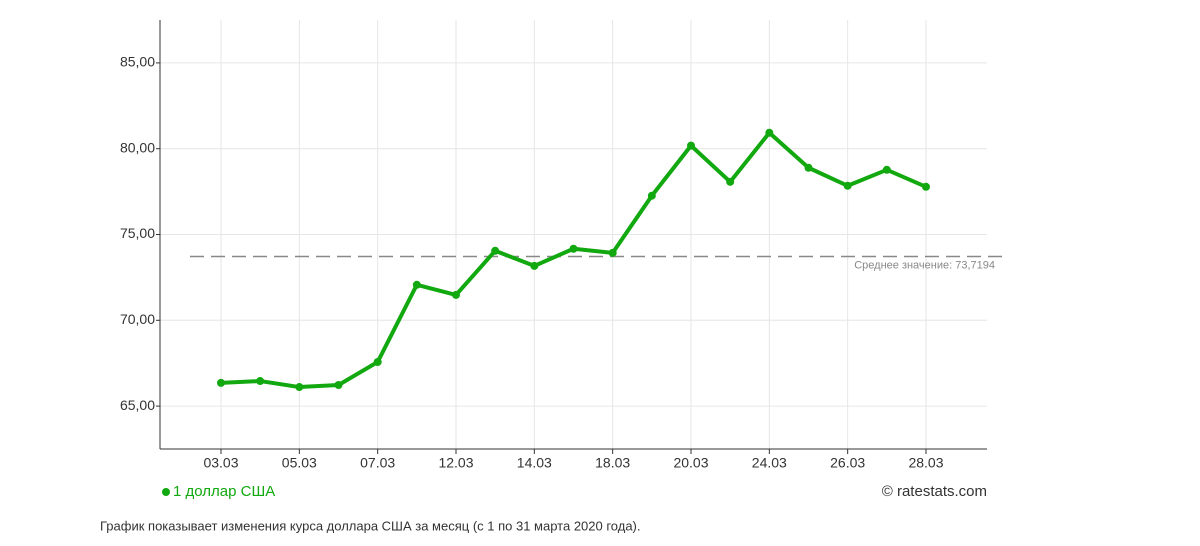  What do you see at coordinates (690, 463) in the screenshot?
I see `x-tick-label: 20.03` at bounding box center [690, 463].